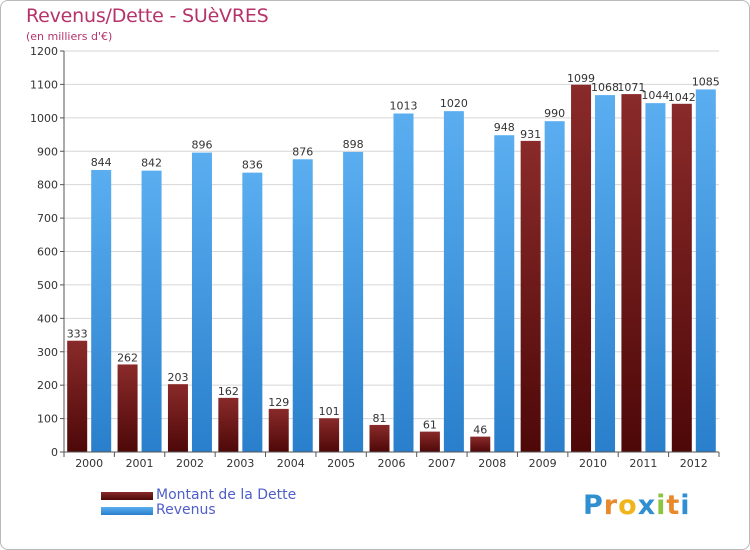 This screenshot has width=750, height=550. Describe the element at coordinates (47, 352) in the screenshot. I see `y-tick-label: 300` at that location.